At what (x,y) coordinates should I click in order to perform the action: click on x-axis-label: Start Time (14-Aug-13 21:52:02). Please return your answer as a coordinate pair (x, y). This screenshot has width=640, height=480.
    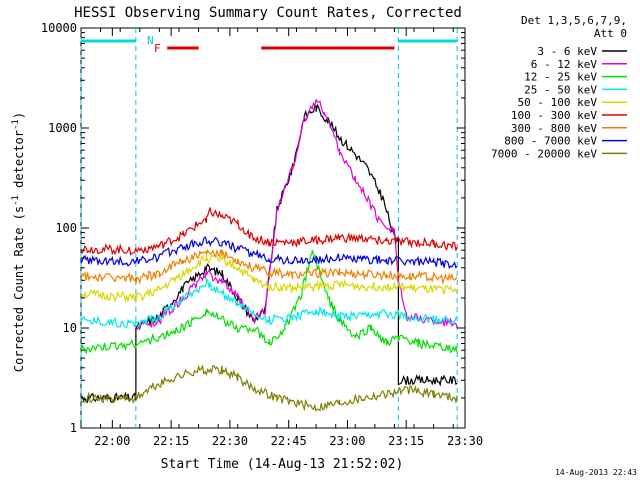
    Looking at the image, I should click on (282, 464).